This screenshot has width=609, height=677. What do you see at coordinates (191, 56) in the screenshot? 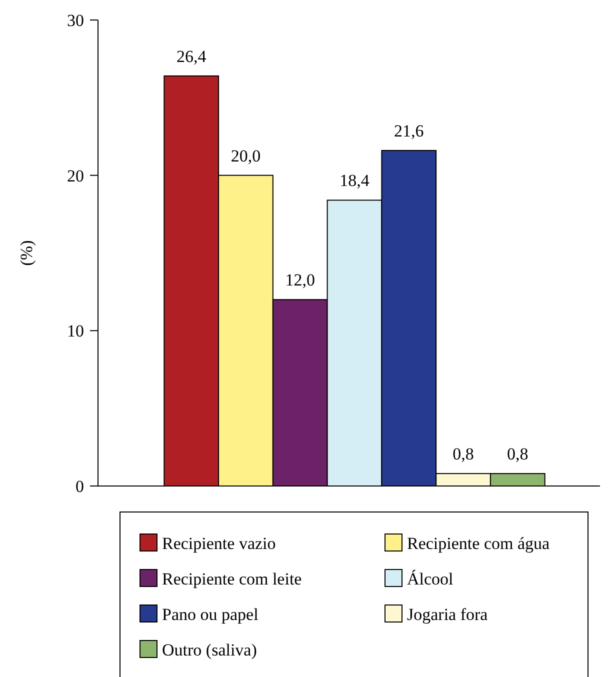
I see `data-label: 26,4` at bounding box center [191, 56].